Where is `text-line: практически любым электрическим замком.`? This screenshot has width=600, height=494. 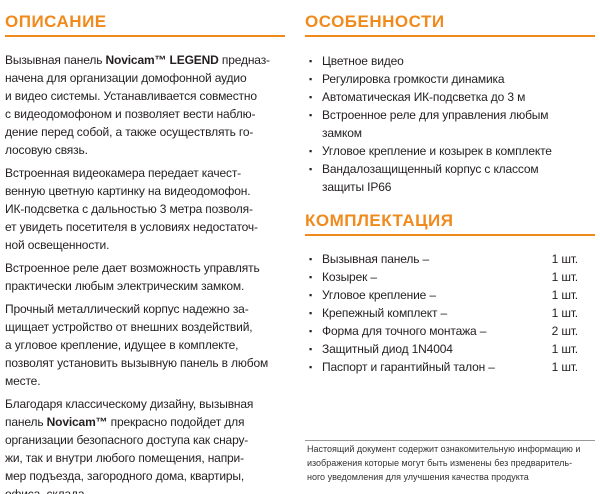 text-line: практически любым электрическим замком. is located at coordinates (125, 286).